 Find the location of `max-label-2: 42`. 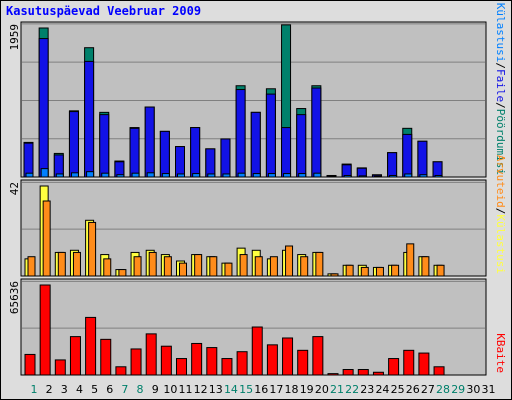

max-label-2: 42 is located at coordinates (14, 188).